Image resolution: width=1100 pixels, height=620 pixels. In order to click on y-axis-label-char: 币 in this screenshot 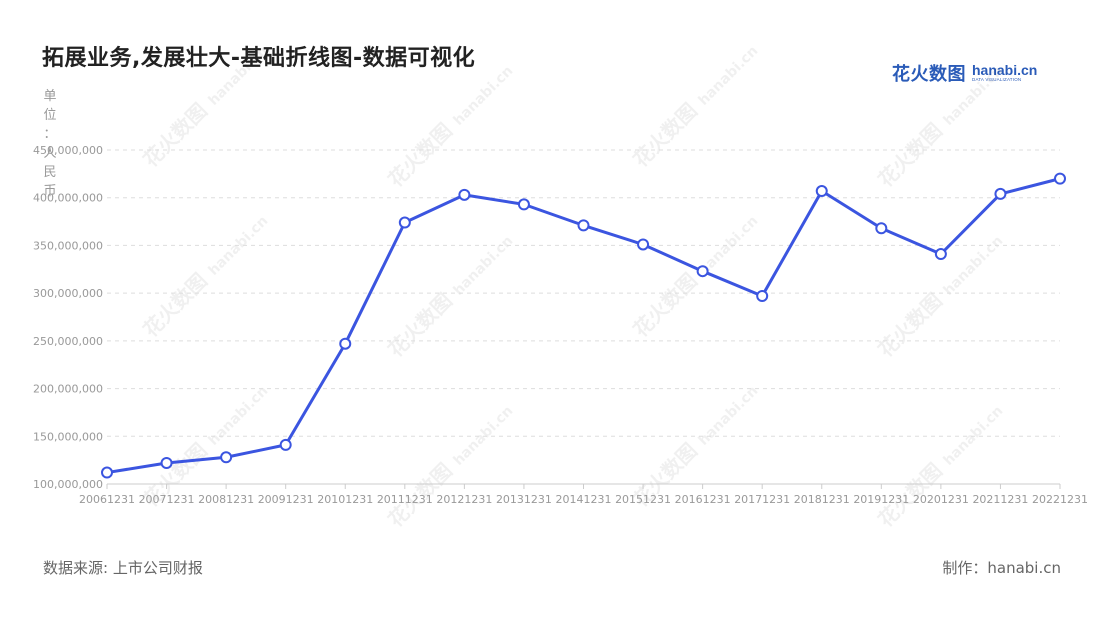, I will do `click(49, 191)`.